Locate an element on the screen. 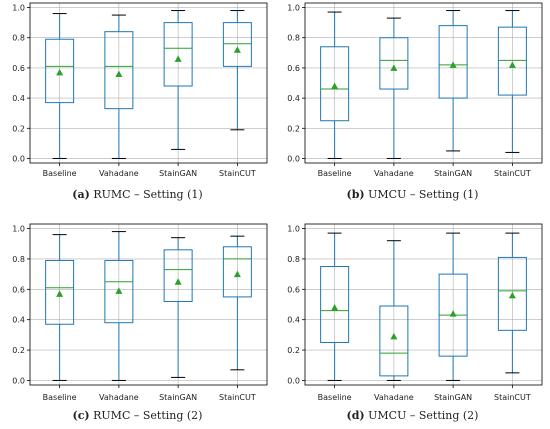  panel-a-ytick-label: 0.4 is located at coordinates (18, 98).